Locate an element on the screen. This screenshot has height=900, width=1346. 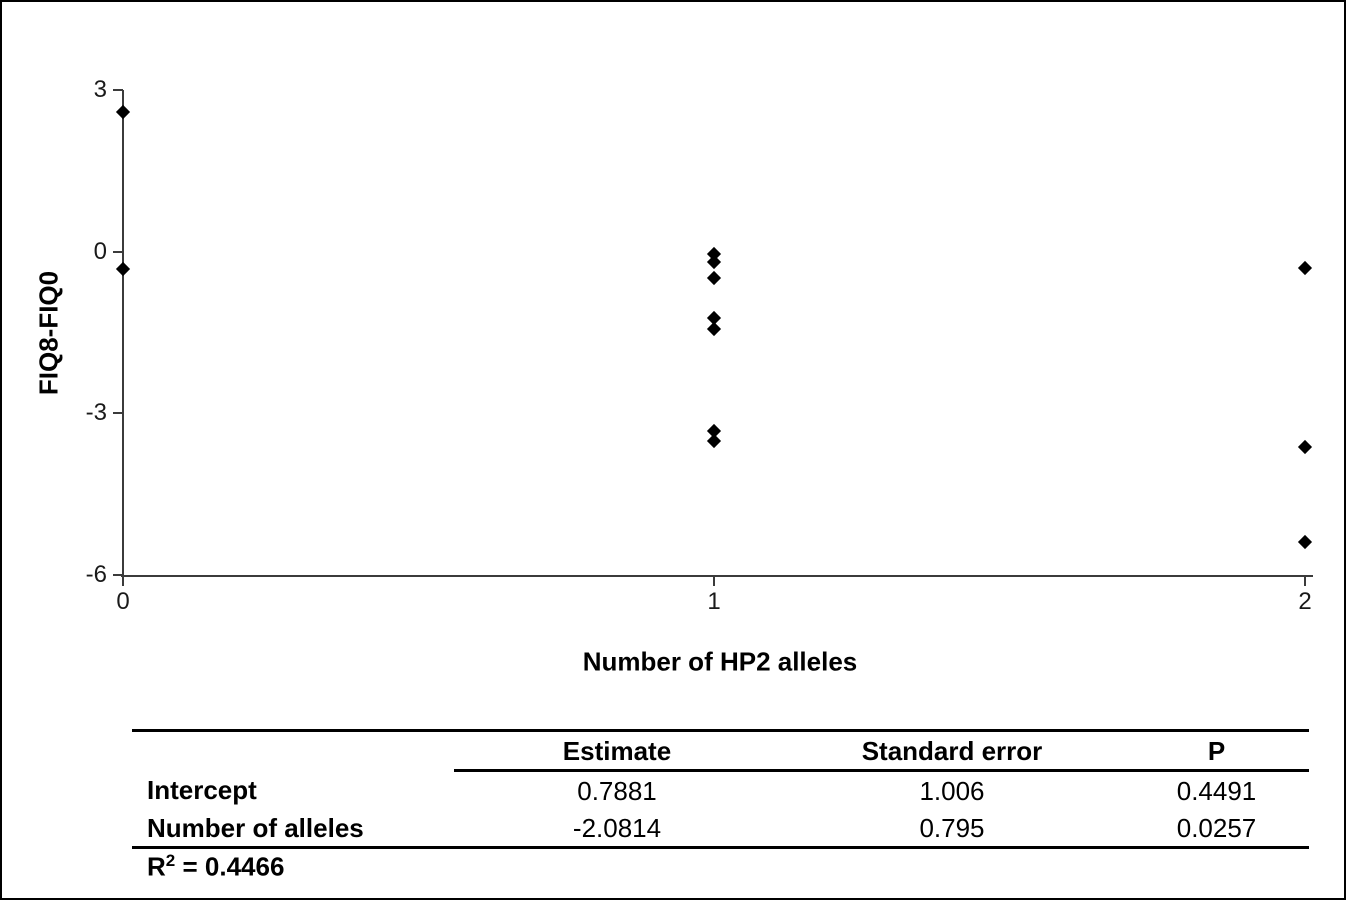
x-axis-line is located at coordinates (717, 576).